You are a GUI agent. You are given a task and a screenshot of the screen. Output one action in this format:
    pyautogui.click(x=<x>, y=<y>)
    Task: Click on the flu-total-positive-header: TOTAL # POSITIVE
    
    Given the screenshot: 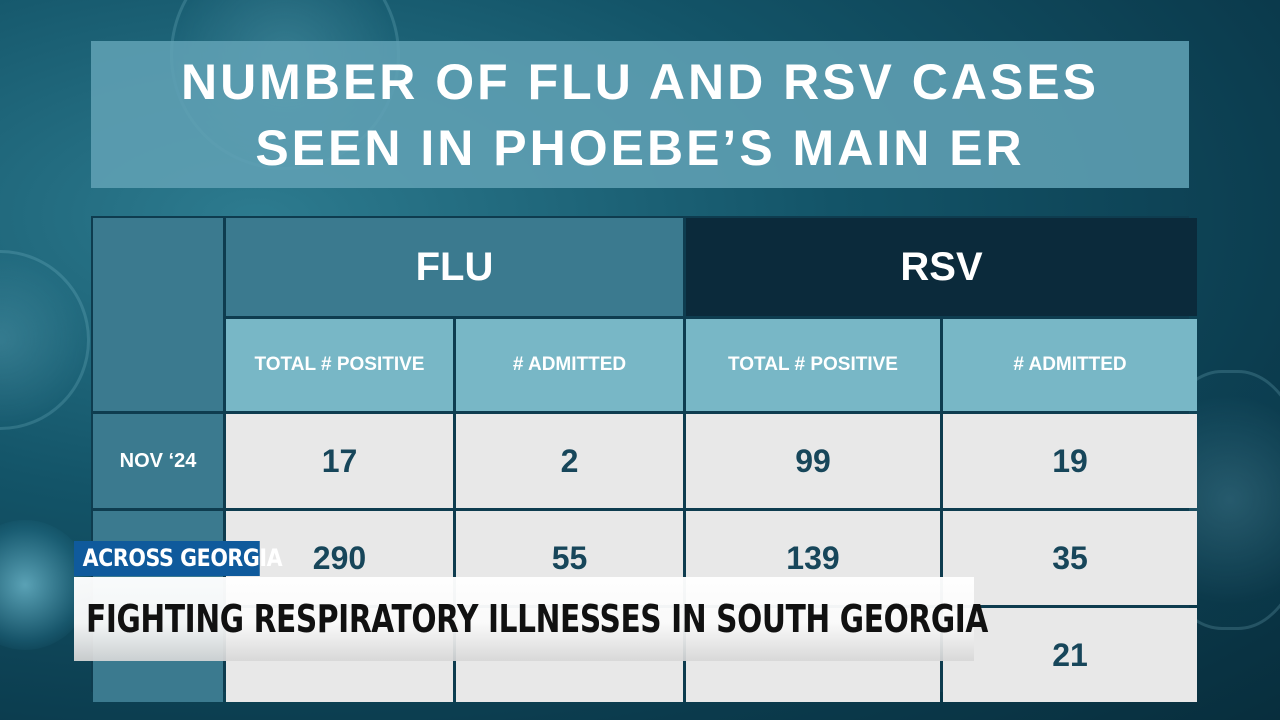 What is the action you would take?
    pyautogui.click(x=339, y=365)
    